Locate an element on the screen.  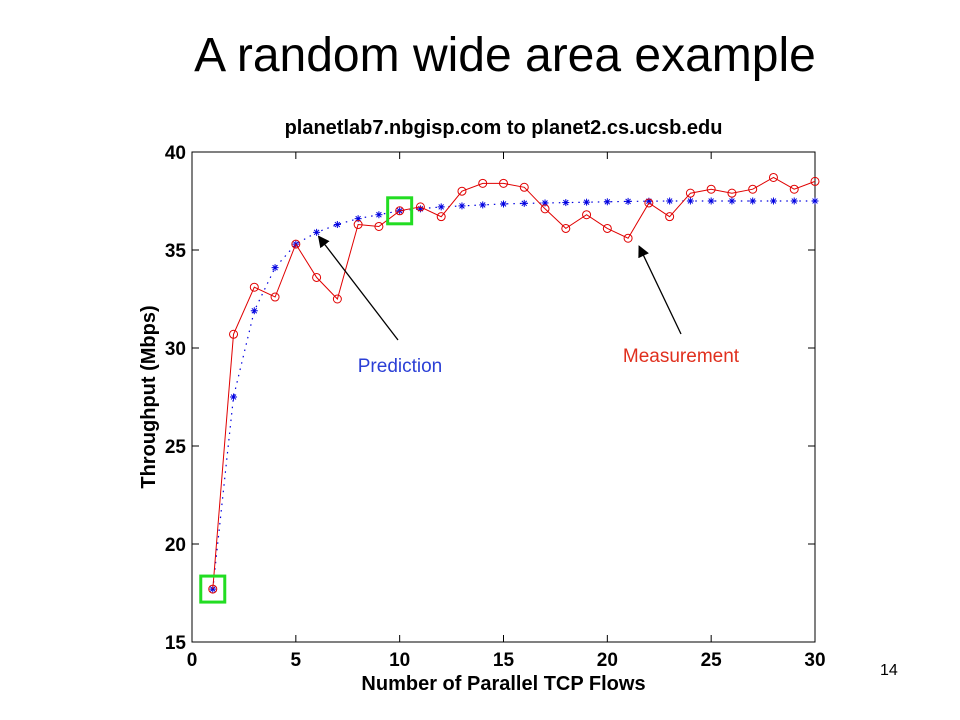
x-axis-label: Number of Parallel TCP Flows is located at coordinates (503, 684).